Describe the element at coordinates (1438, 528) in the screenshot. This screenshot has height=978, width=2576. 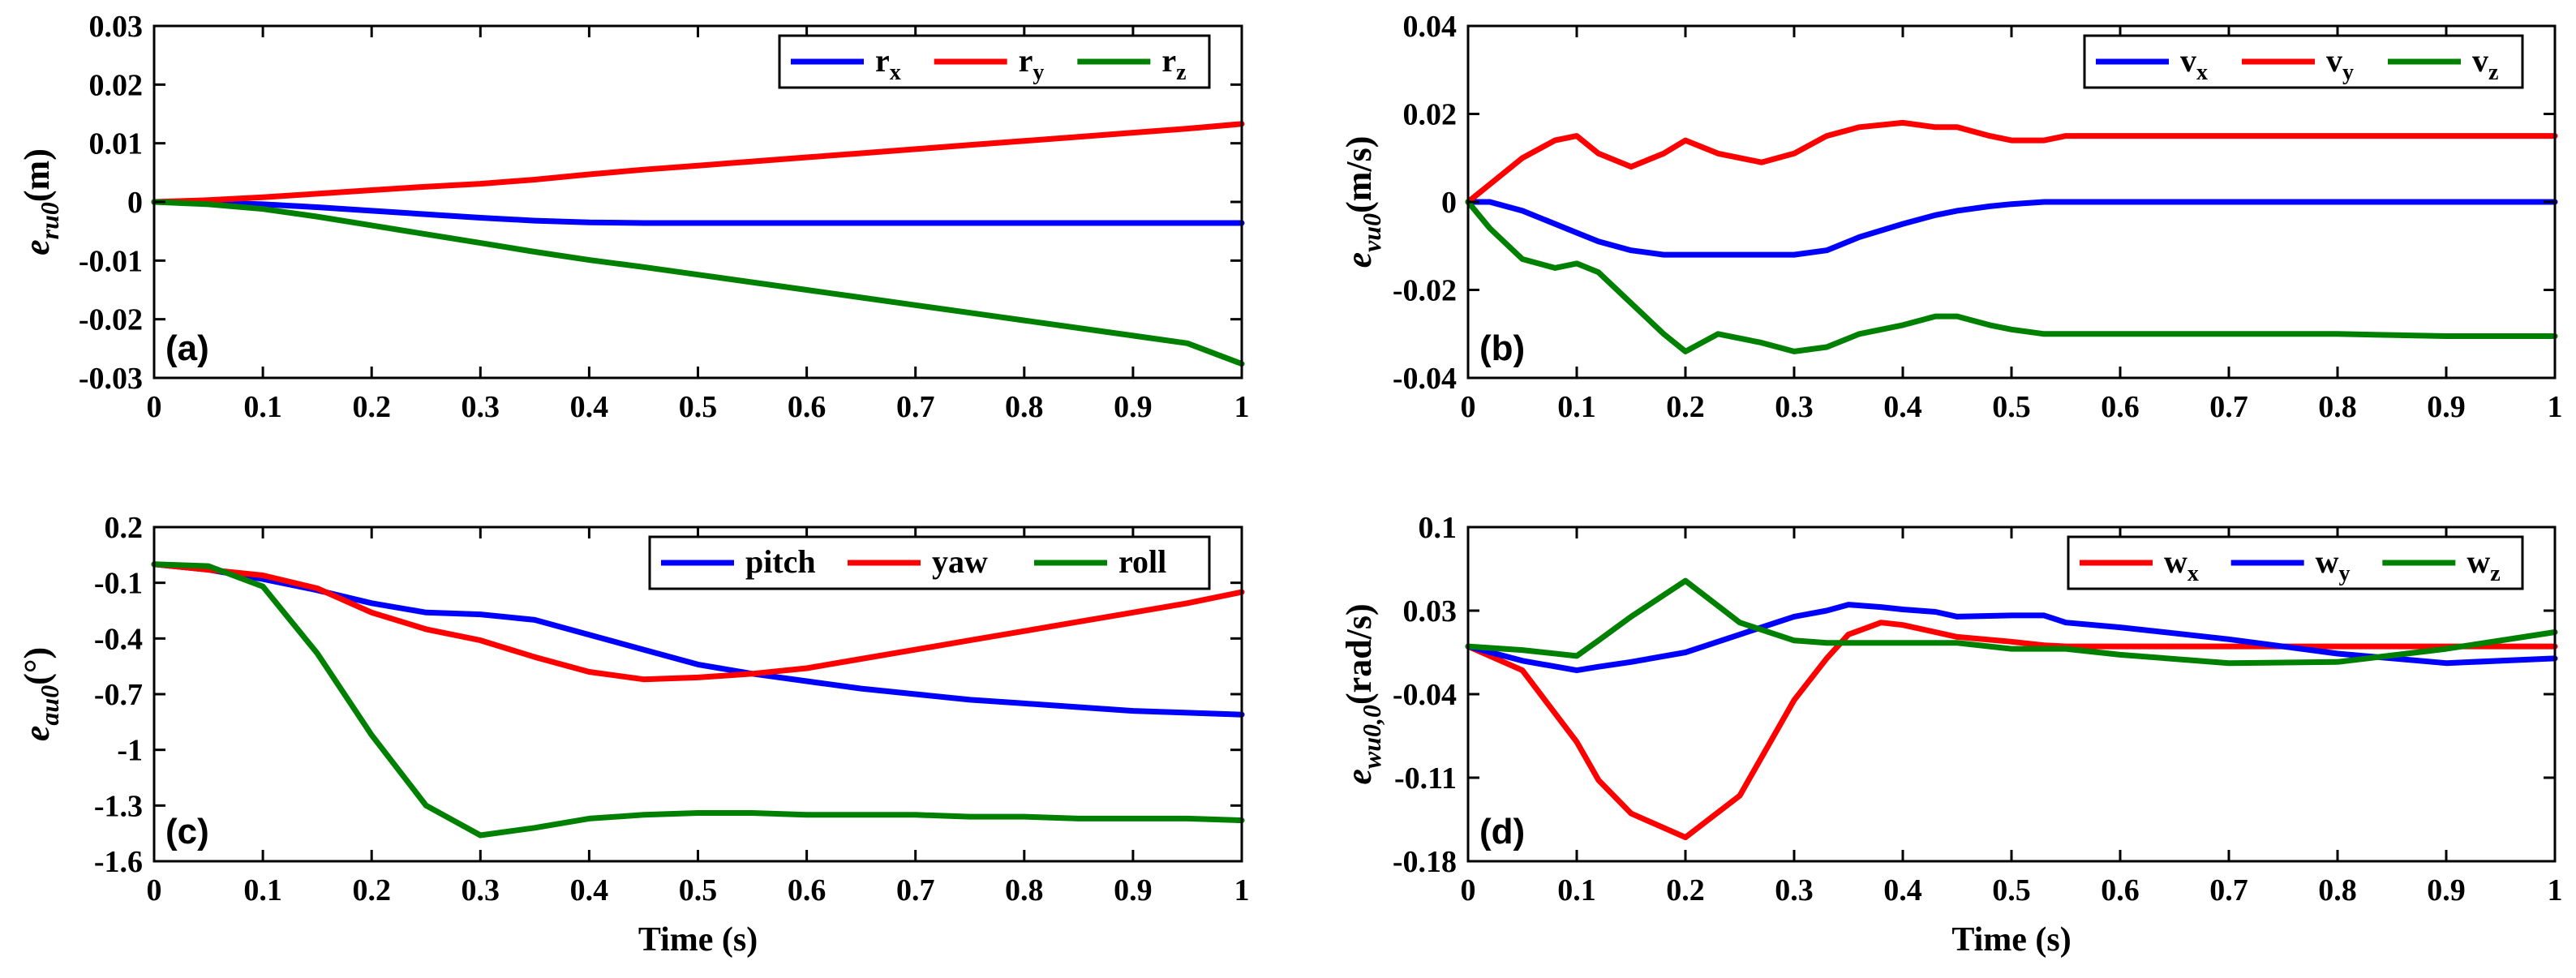
I see `y-tick-label: 0.1` at that location.